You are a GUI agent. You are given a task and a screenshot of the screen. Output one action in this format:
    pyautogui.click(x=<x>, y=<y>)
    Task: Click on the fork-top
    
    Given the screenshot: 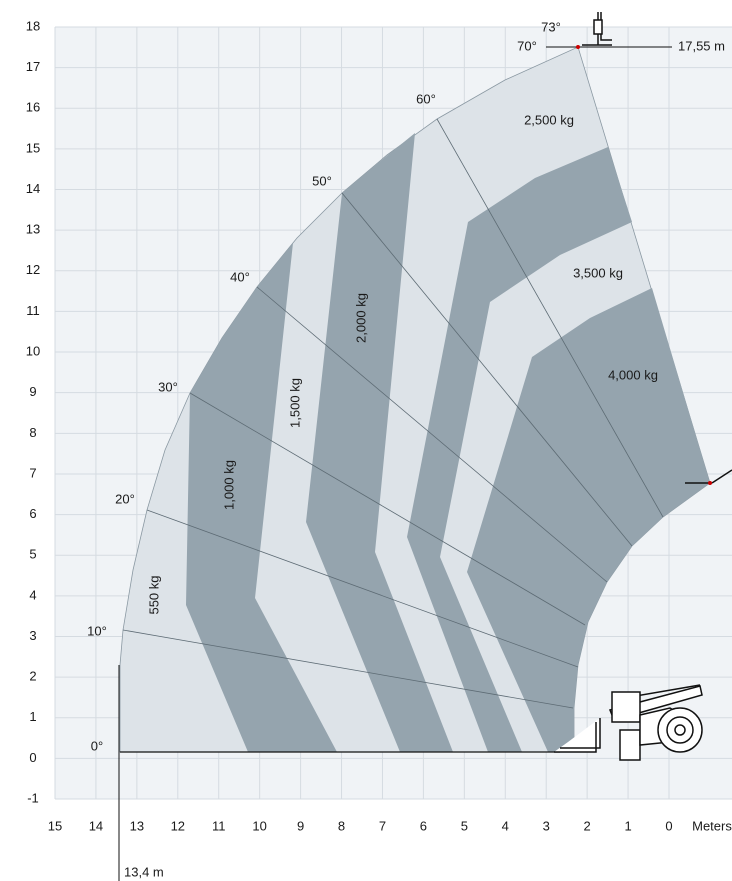 What is the action you would take?
    pyautogui.click(x=594, y=30)
    